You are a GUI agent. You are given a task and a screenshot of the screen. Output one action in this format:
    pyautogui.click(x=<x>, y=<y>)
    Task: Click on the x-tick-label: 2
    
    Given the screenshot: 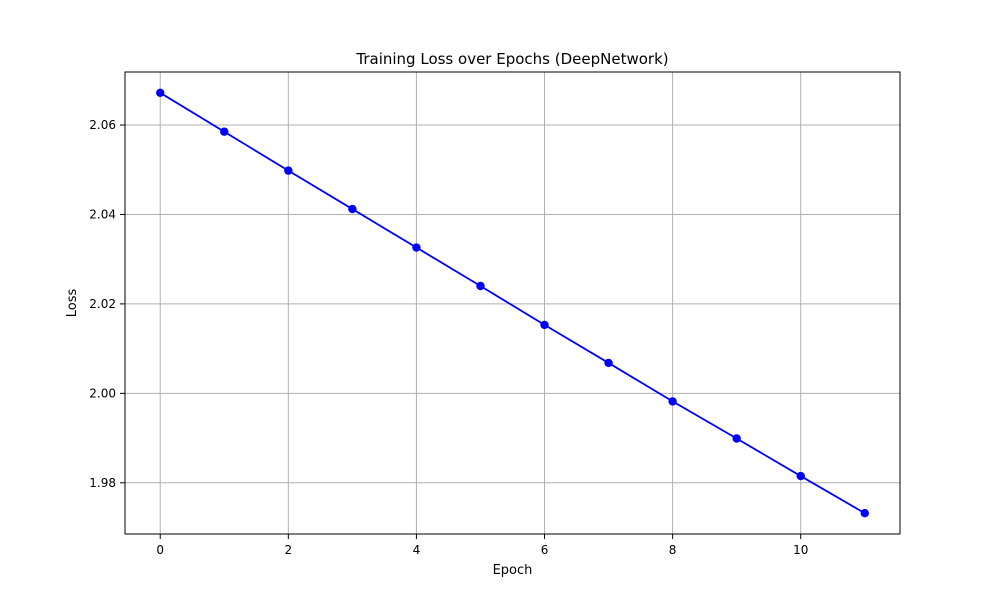 What is the action you would take?
    pyautogui.click(x=289, y=550)
    